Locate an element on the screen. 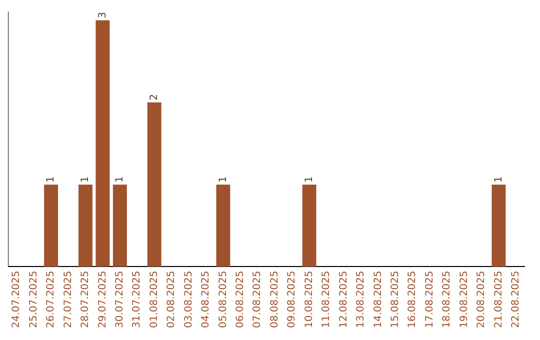 This screenshot has width=540, height=340. x-tick-label: 30.07.2025 is located at coordinates (120, 299).